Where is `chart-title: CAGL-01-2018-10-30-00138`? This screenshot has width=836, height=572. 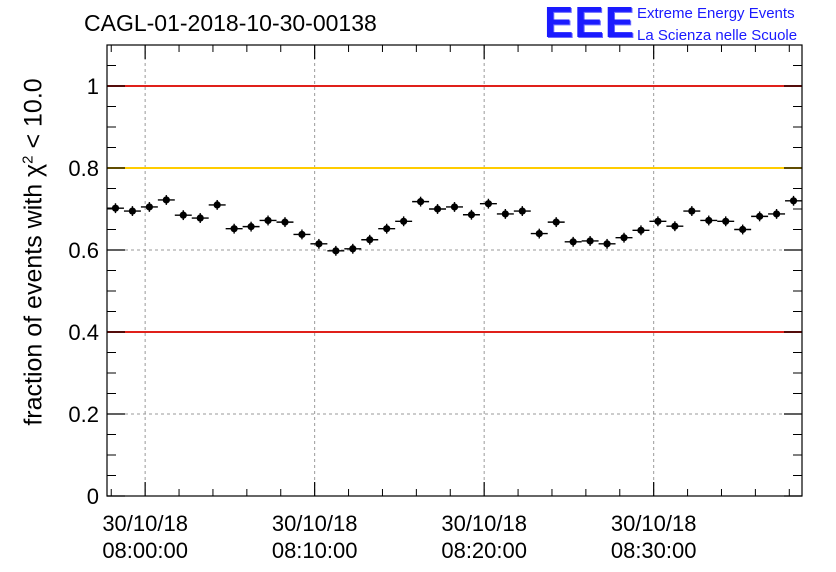 chart-title: CAGL-01-2018-10-30-00138 is located at coordinates (230, 23).